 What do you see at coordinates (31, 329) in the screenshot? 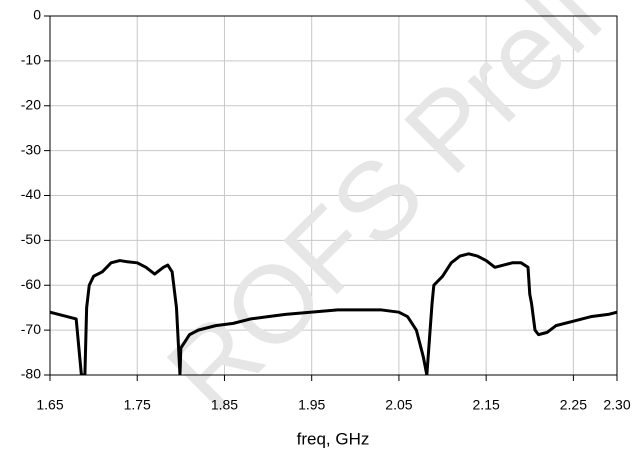
I see `y-tick-label: -70` at bounding box center [31, 329].